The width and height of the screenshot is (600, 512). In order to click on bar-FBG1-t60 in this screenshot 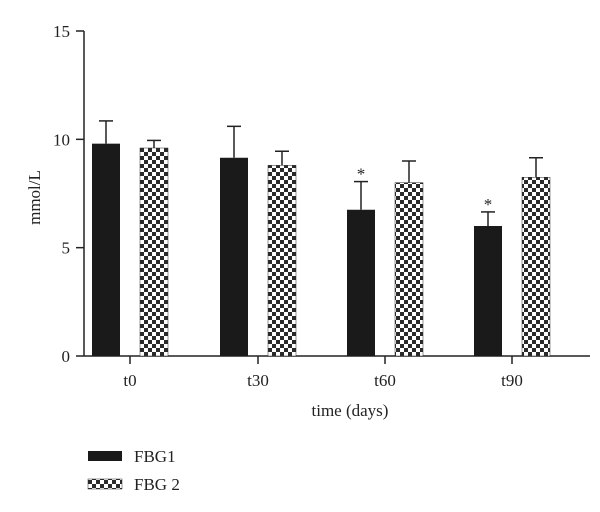, I will do `click(361, 282)`.